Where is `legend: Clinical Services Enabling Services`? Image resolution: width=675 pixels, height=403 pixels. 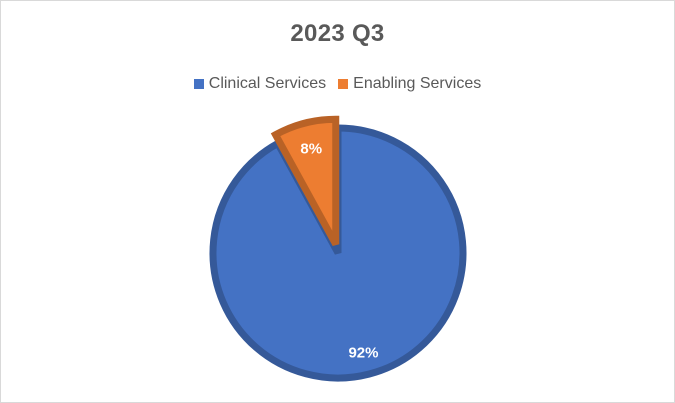
legend: Clinical Services Enabling Services is located at coordinates (337, 84).